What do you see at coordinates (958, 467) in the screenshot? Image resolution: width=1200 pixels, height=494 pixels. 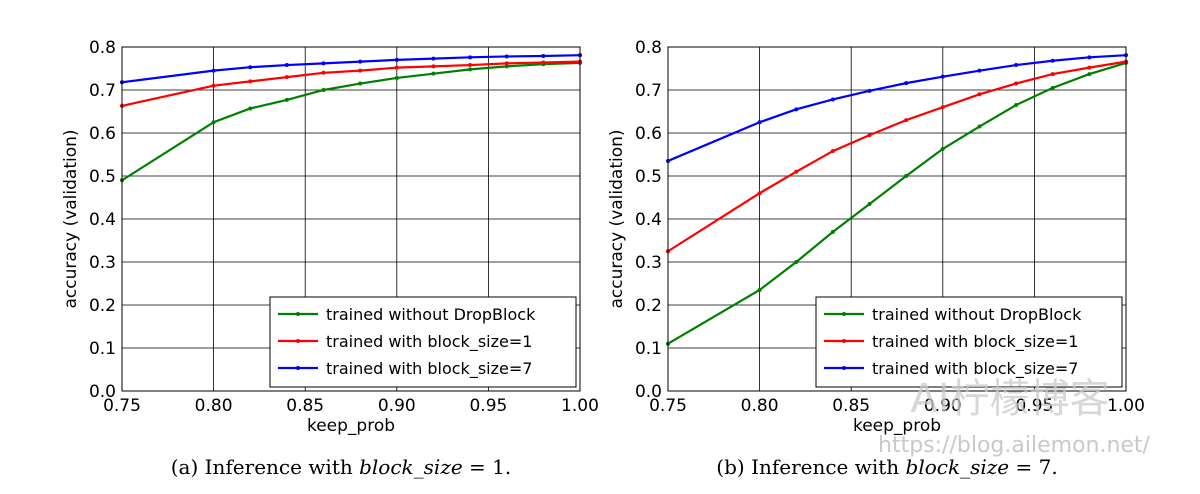 I see `caption-b-math: block_size` at bounding box center [958, 467].